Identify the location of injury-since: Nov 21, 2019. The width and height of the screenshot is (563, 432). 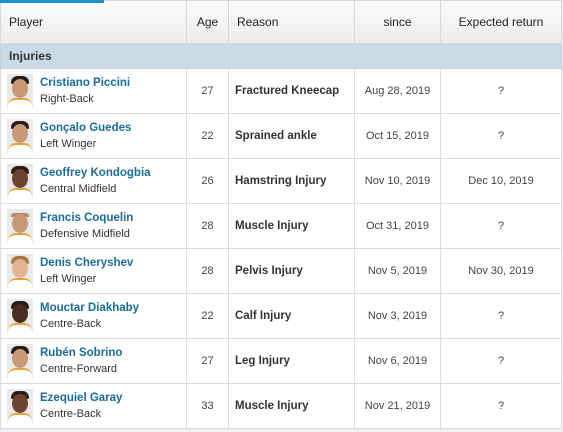
(397, 406).